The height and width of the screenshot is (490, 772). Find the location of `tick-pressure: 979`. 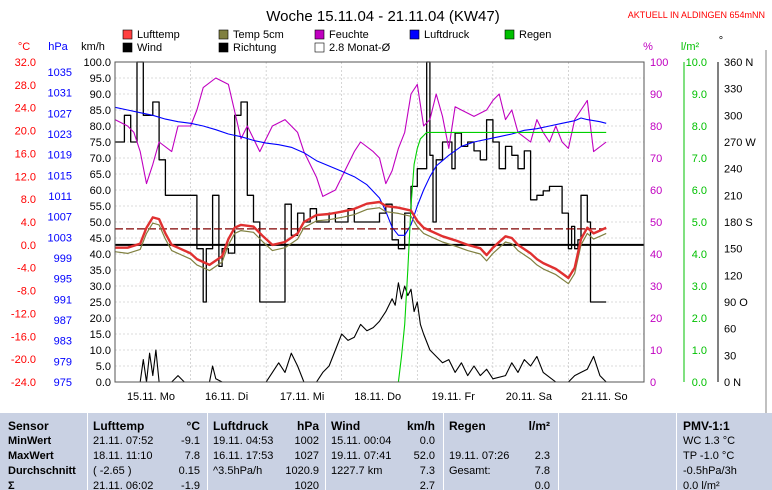

tick-pressure: 979 is located at coordinates (63, 362).